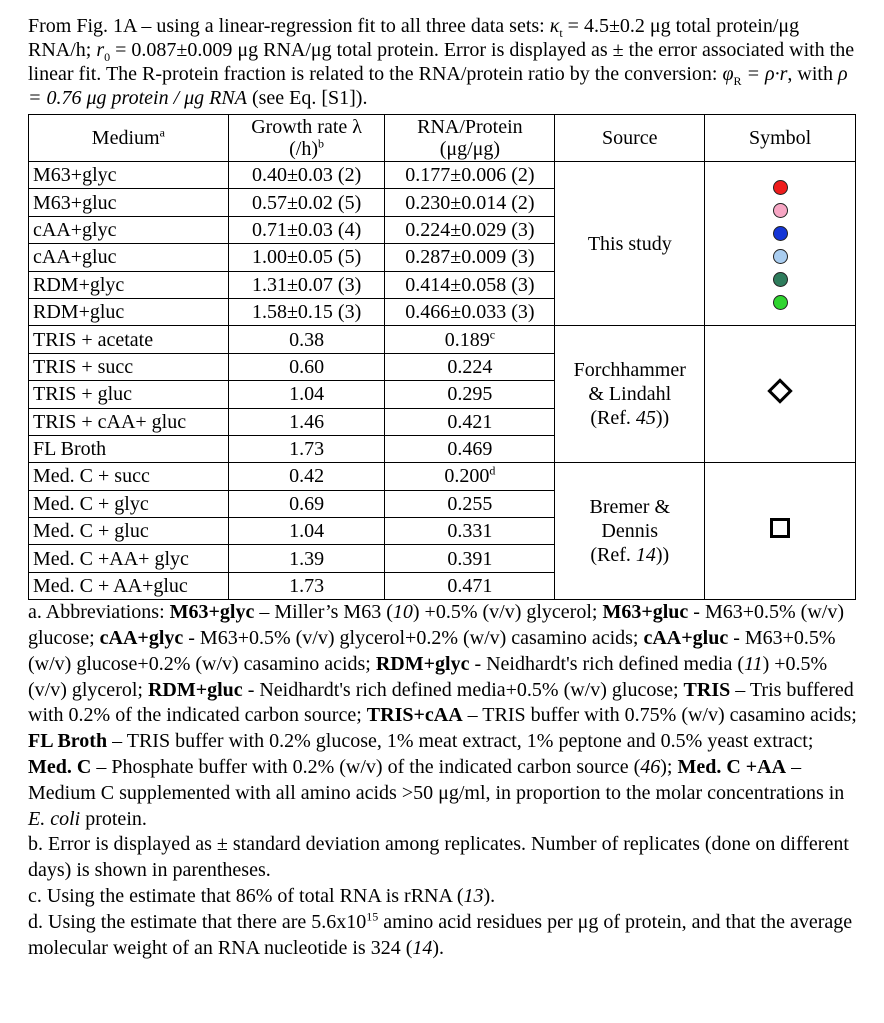 This screenshot has height=1023, width=884. I want to click on cell-rna-protein: 0.471, so click(470, 586).